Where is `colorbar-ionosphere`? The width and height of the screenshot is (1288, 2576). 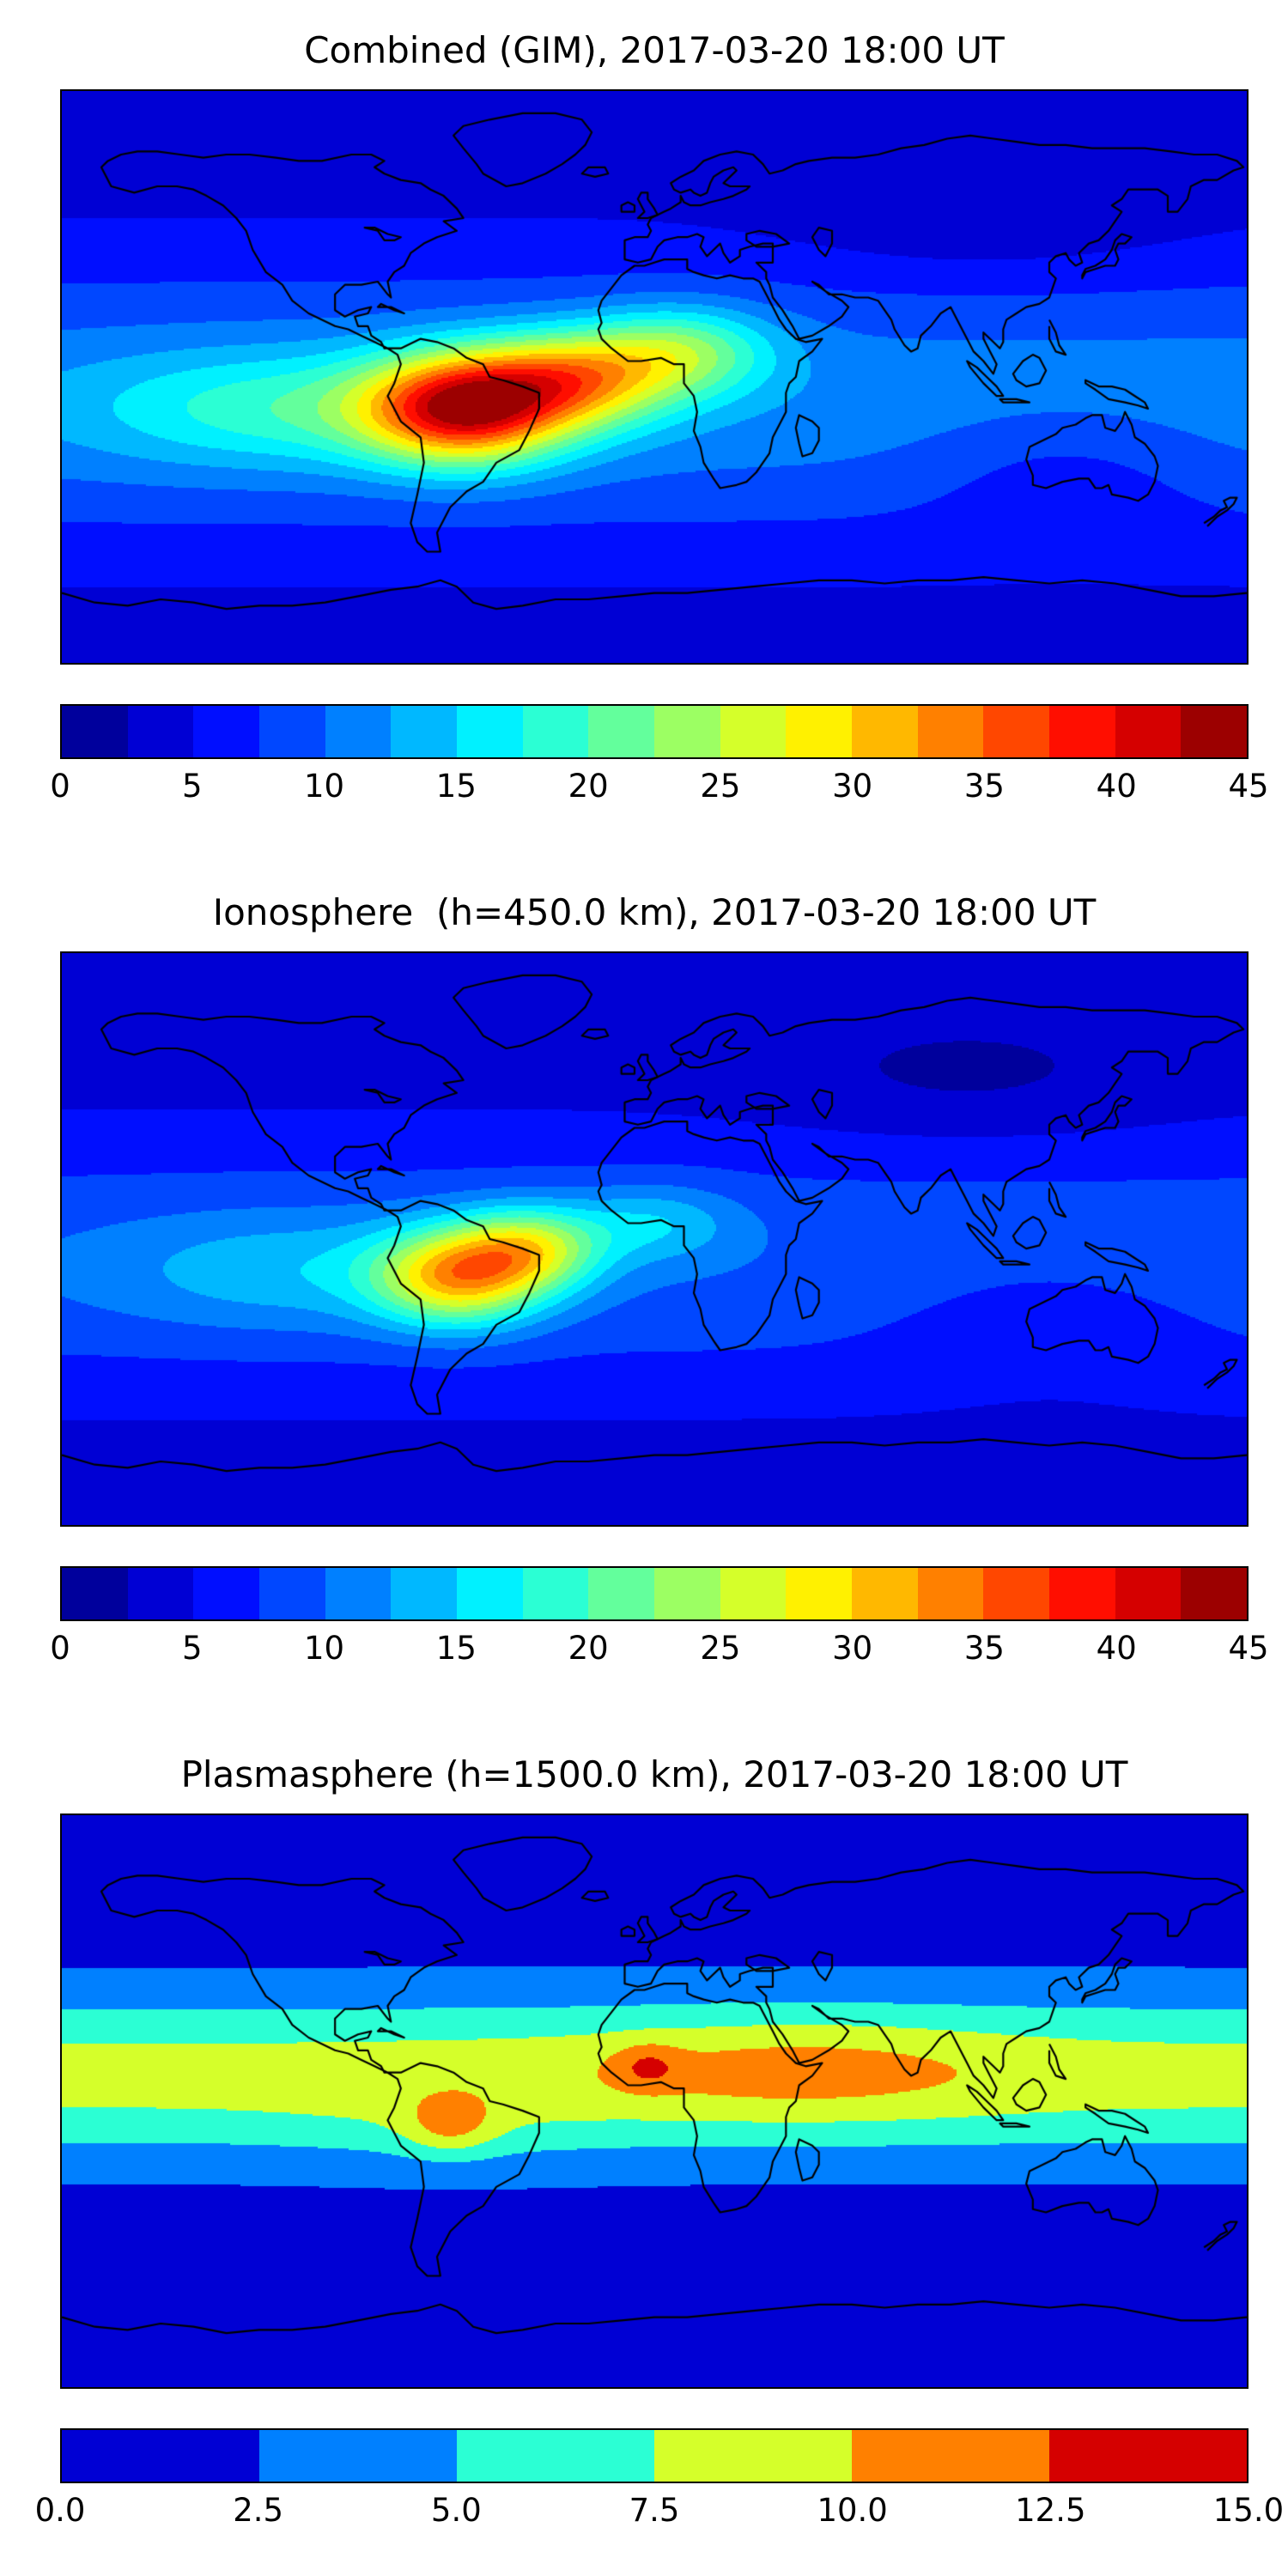 colorbar-ionosphere is located at coordinates (654, 1594).